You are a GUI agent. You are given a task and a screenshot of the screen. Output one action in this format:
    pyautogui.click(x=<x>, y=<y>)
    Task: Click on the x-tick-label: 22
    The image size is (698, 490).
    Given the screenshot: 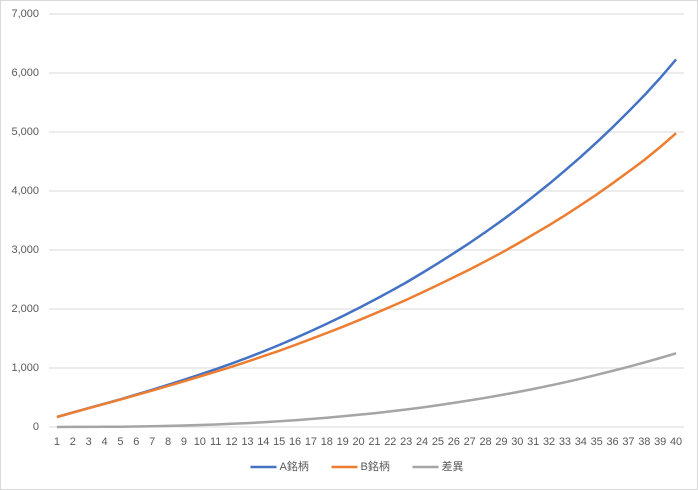 What is the action you would take?
    pyautogui.click(x=390, y=442)
    